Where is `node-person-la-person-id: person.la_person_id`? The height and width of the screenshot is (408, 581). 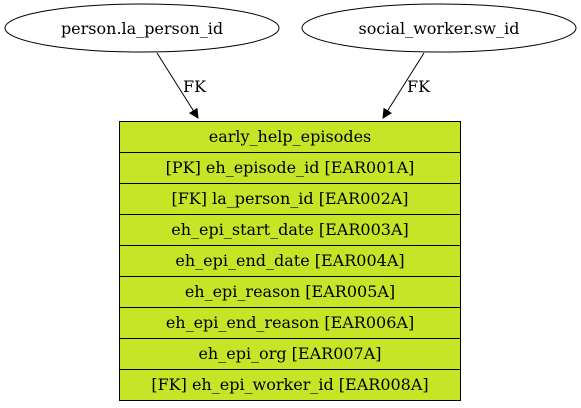
node-person-la-person-id: person.la_person_id is located at coordinates (142, 28).